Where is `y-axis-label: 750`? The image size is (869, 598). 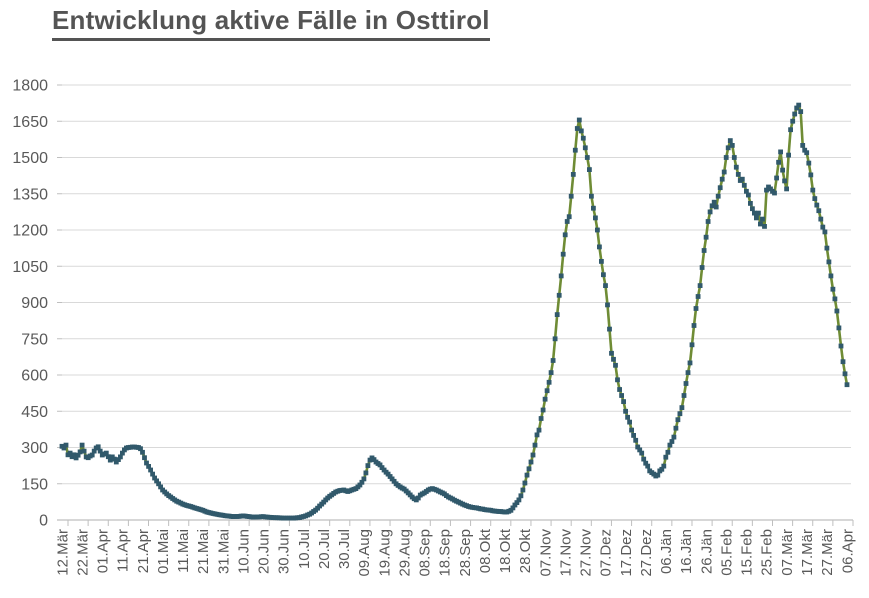 y-axis-label: 750 is located at coordinates (34, 339).